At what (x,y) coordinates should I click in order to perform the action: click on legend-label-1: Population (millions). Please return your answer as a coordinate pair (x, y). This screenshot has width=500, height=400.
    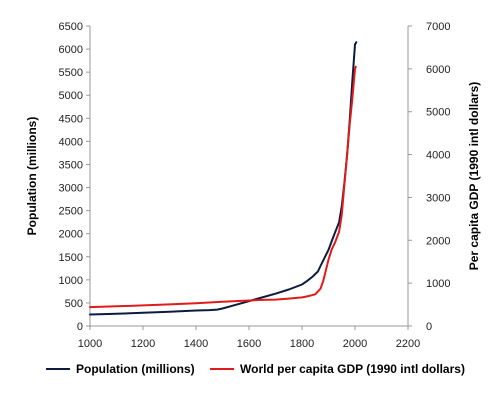
    Looking at the image, I should click on (135, 369).